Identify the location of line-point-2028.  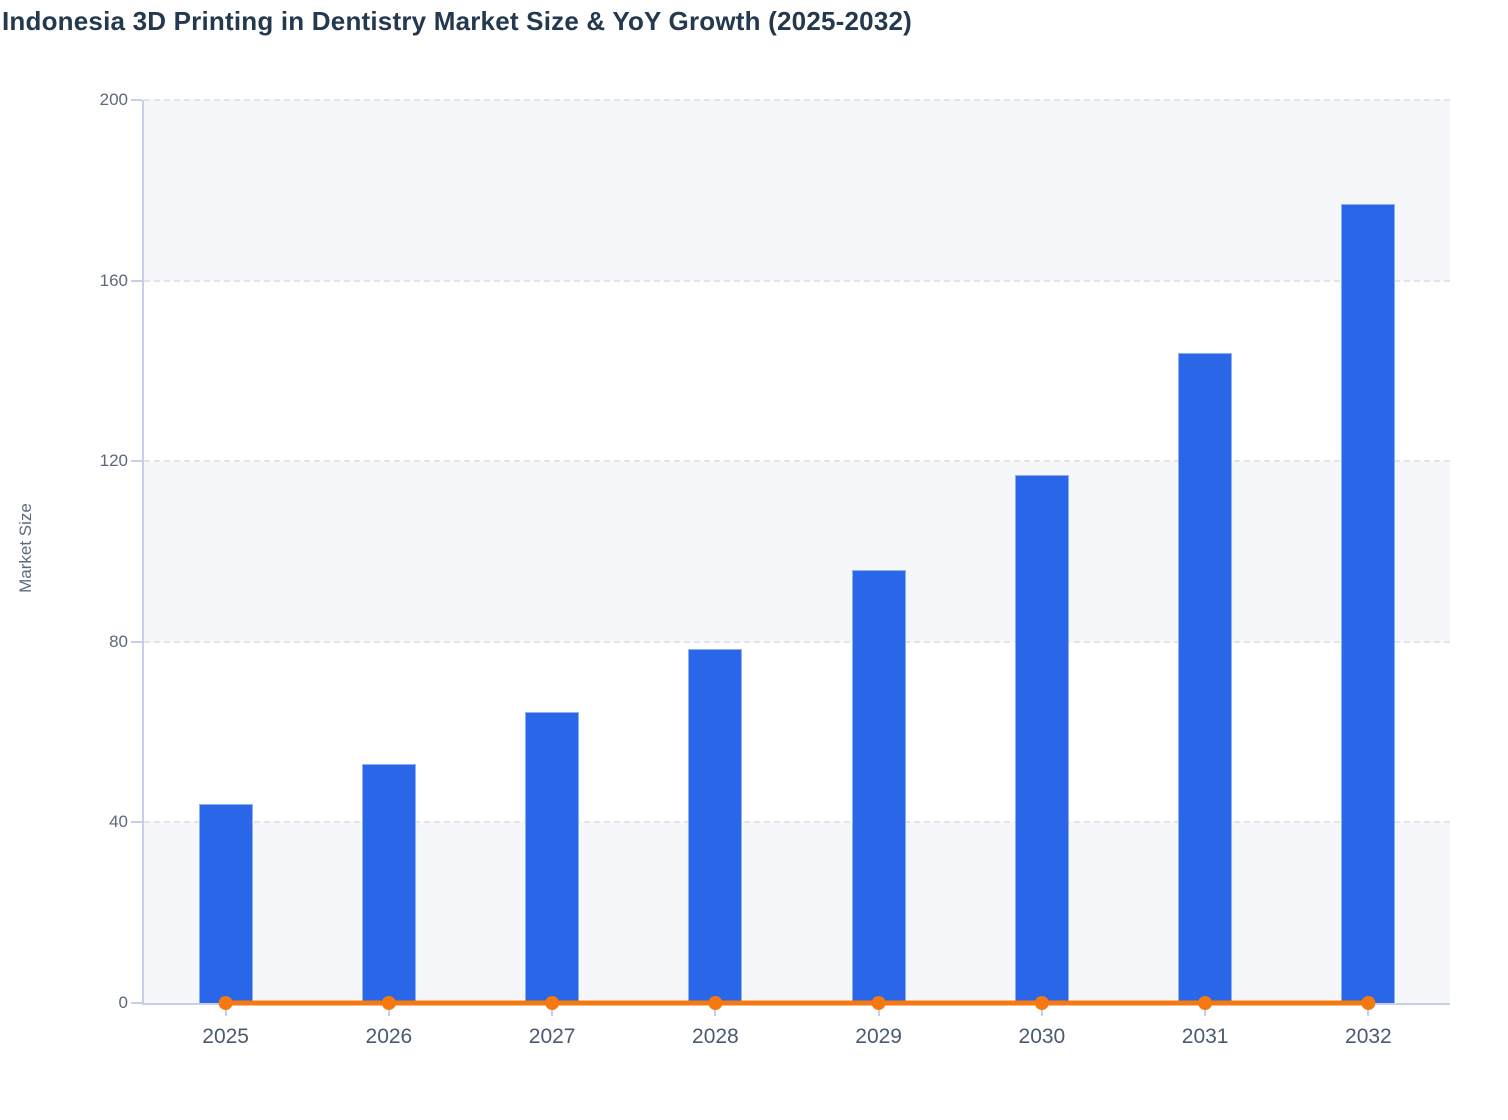
(715, 1003).